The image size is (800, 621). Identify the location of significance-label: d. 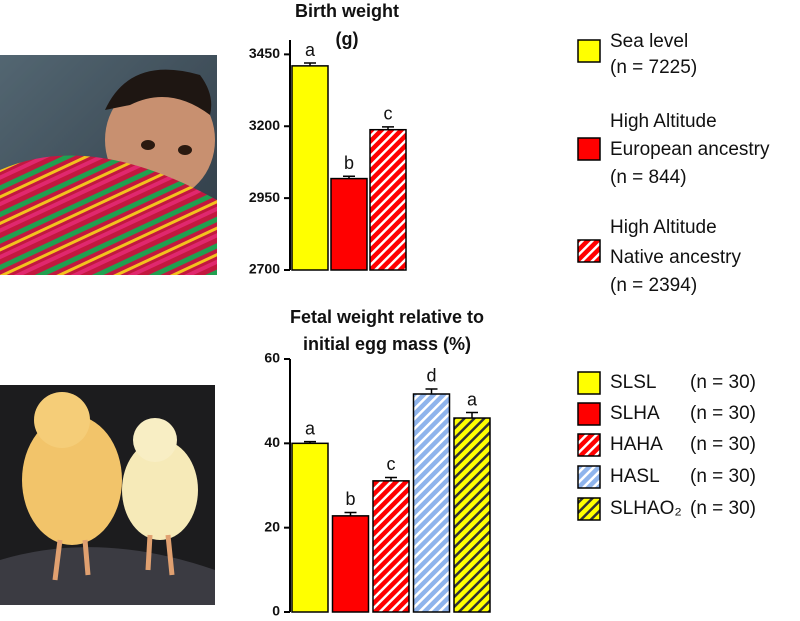
(431, 376).